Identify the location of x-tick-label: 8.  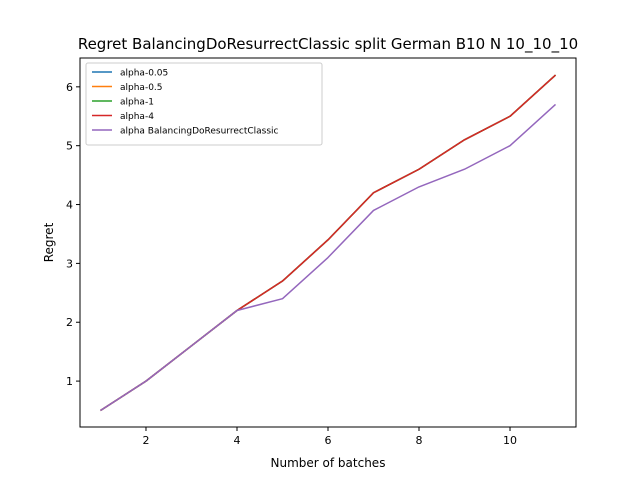
(419, 440).